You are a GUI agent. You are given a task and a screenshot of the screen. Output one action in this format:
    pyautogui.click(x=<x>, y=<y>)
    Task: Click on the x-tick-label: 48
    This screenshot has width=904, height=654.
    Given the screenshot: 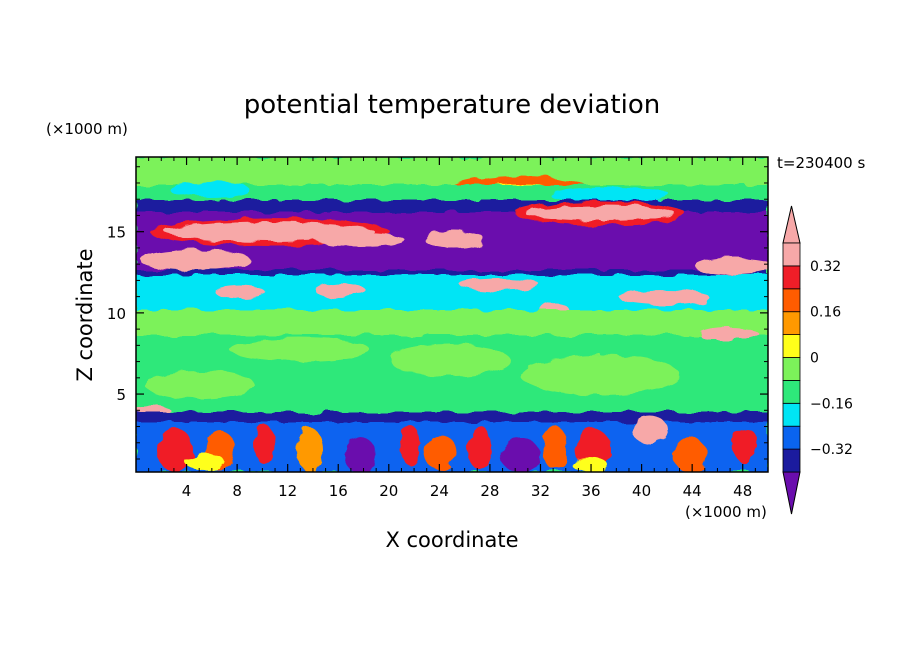 What is the action you would take?
    pyautogui.click(x=742, y=491)
    